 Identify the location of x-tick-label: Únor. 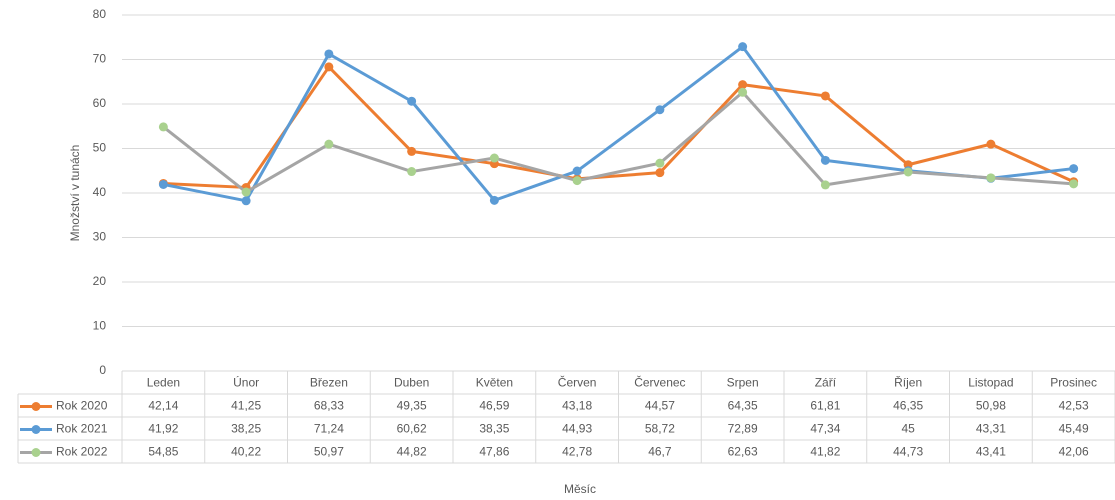
(246, 382).